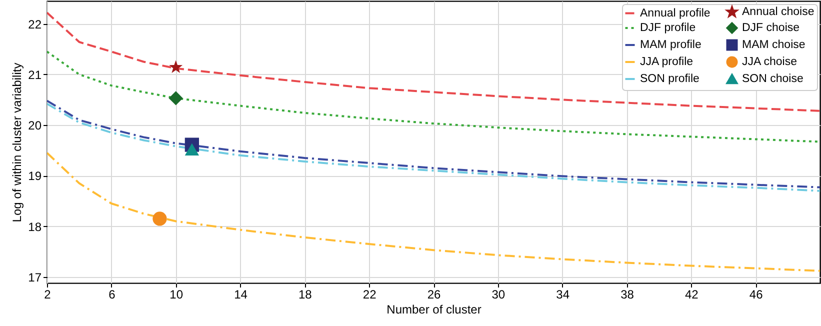 The image size is (821, 326). Describe the element at coordinates (778, 12) in the screenshot. I see `legend-label: Annual choise` at that location.